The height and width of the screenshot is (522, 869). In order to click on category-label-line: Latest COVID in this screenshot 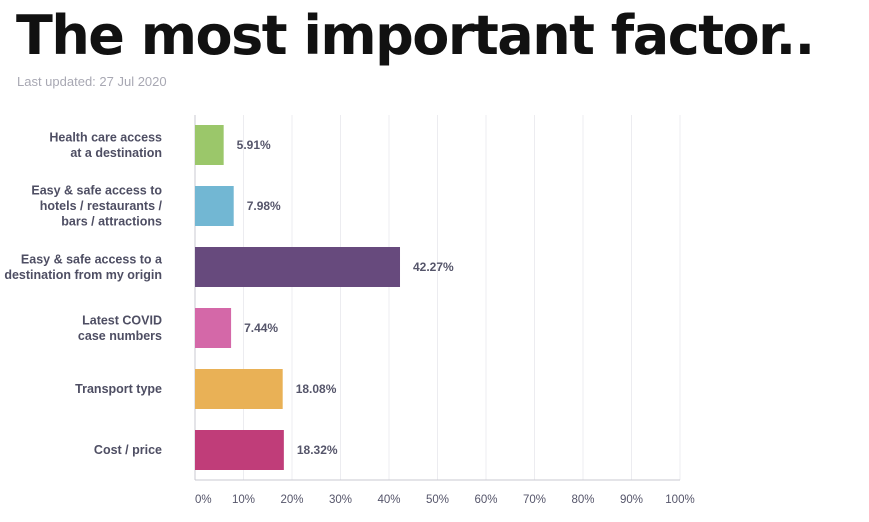, I will do `click(122, 320)`.